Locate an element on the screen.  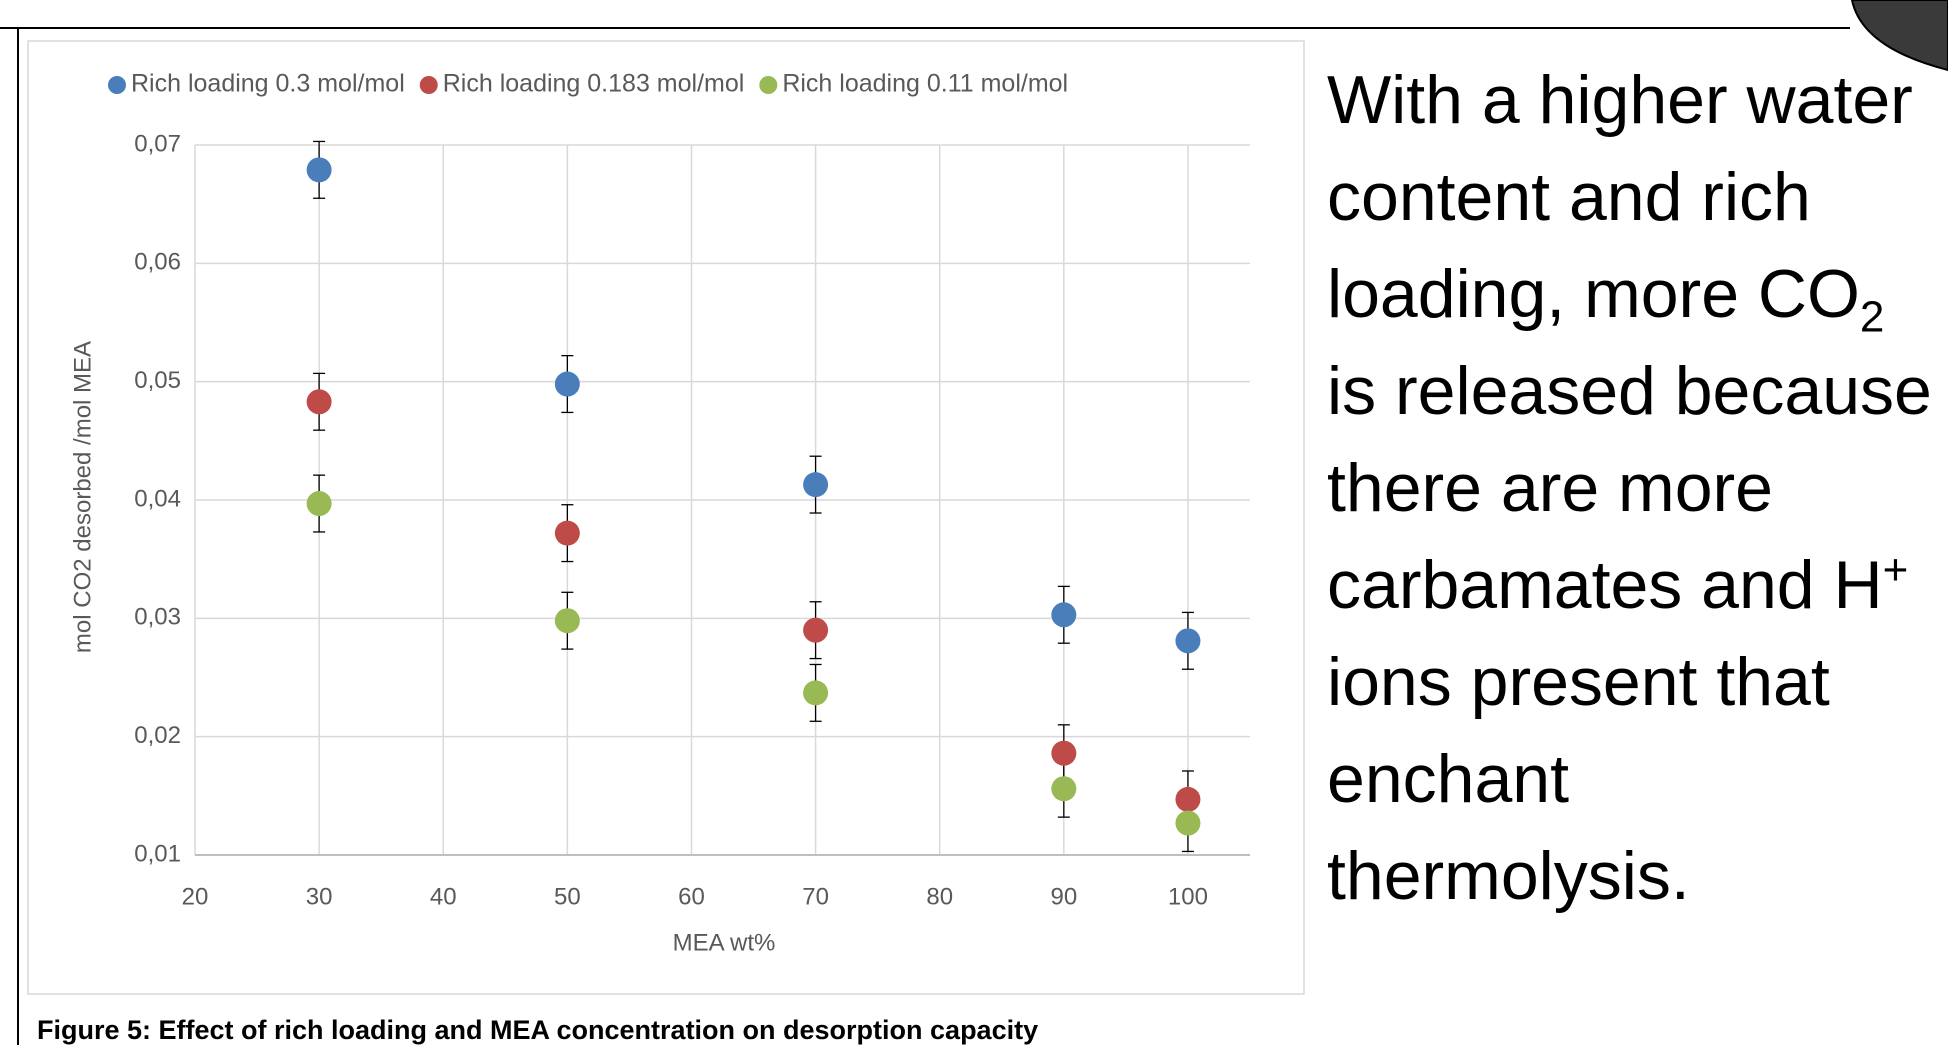
y-tick-label: 0,07 is located at coordinates (157, 143).